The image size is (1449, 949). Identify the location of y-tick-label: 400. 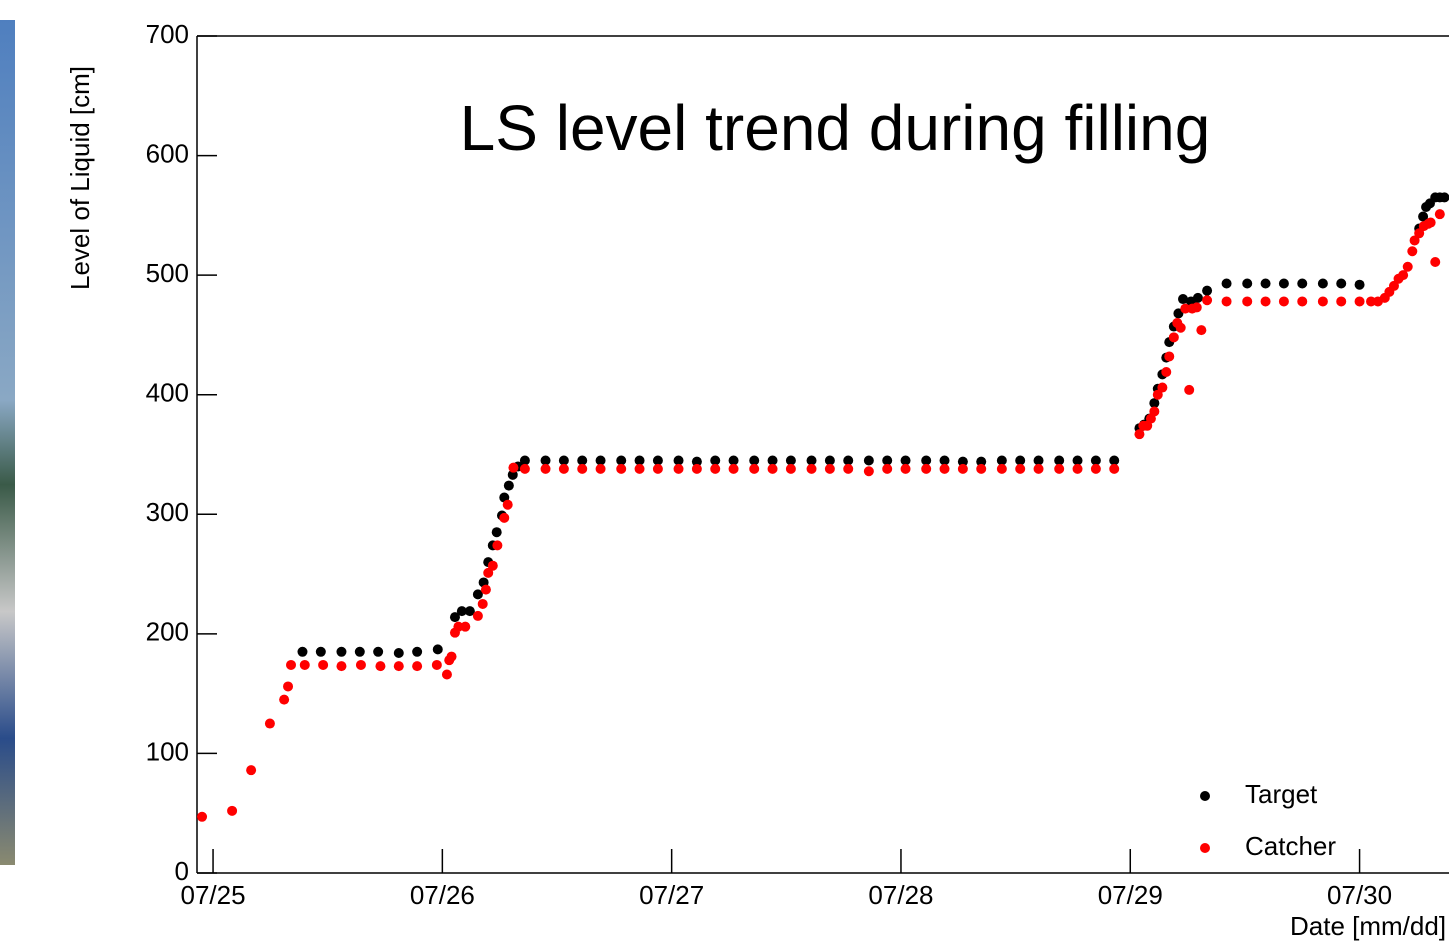
(167, 393).